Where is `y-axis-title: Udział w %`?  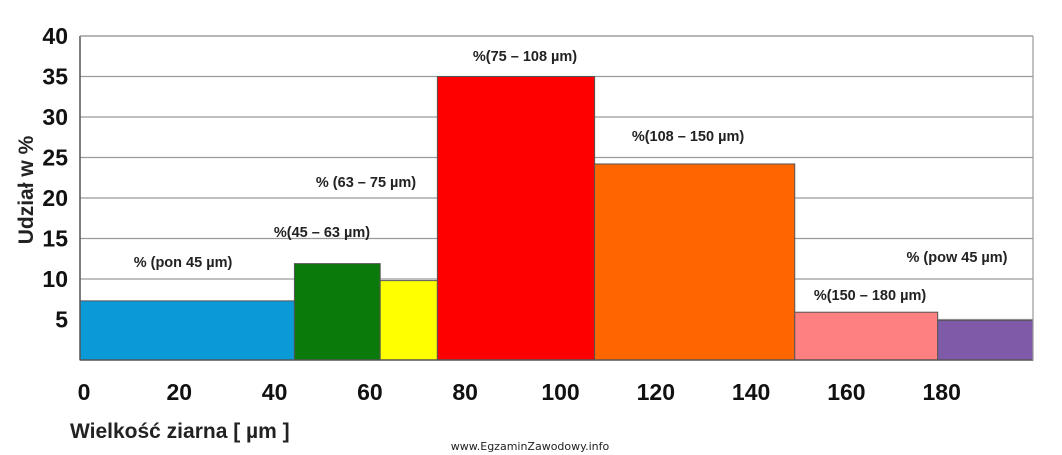 y-axis-title: Udział w % is located at coordinates (26, 189).